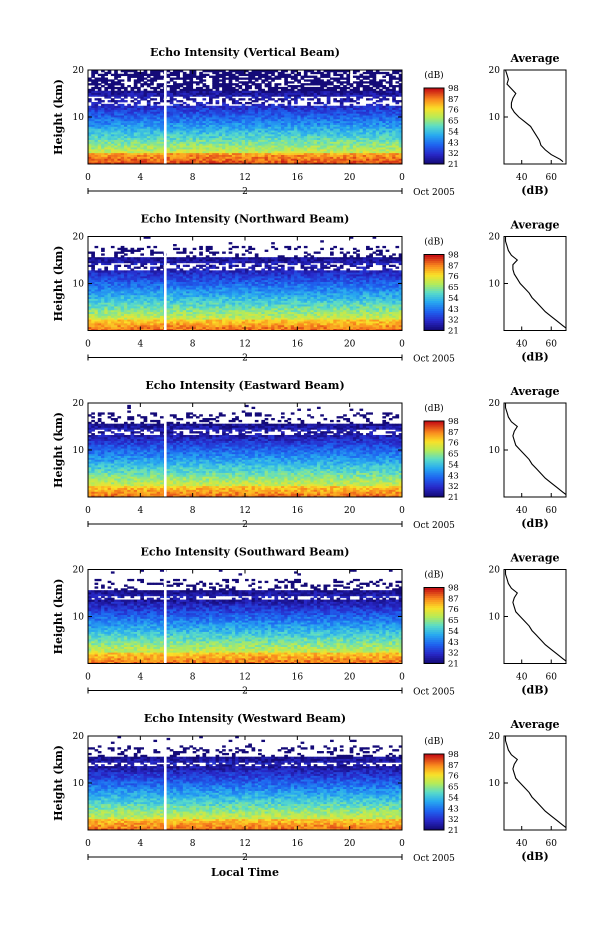  Describe the element at coordinates (245, 718) in the screenshot. I see `panel-title: Echo Intensity (Westward Beam)` at that location.